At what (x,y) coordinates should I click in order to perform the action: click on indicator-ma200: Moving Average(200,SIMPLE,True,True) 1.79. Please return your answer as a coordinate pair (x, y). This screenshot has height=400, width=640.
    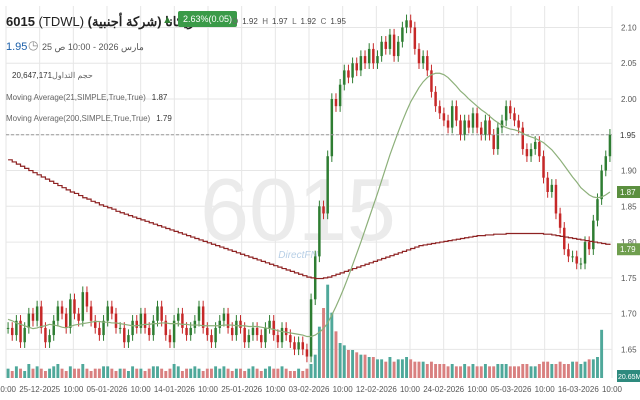
    Looking at the image, I should click on (89, 118).